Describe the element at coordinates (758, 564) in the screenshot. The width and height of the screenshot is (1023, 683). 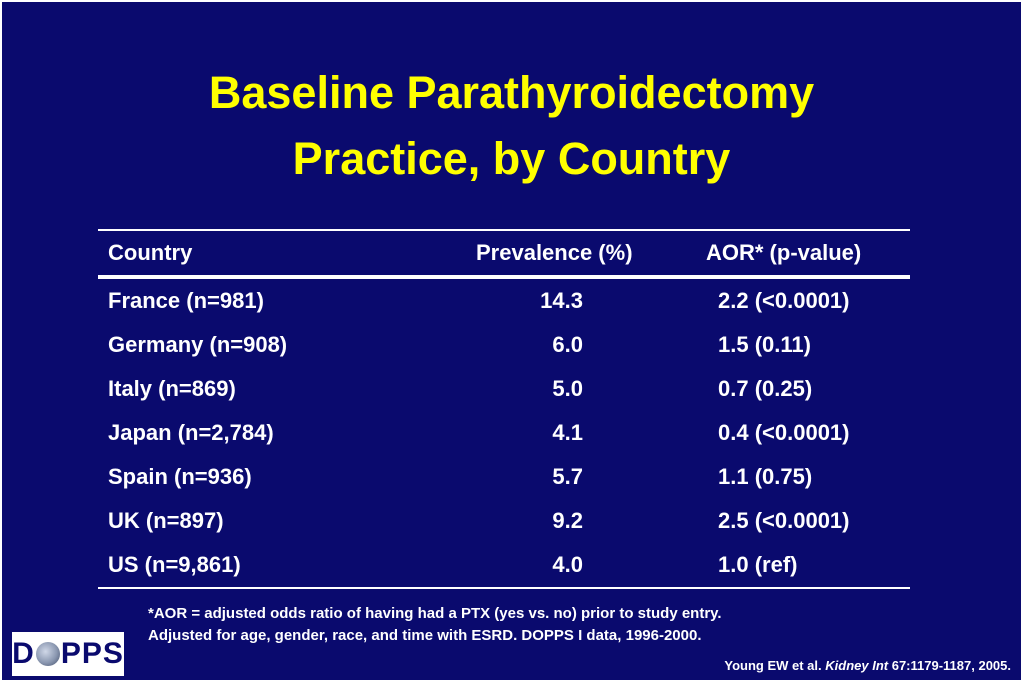
I see `cell-aor: 1.0 (ref)` at that location.